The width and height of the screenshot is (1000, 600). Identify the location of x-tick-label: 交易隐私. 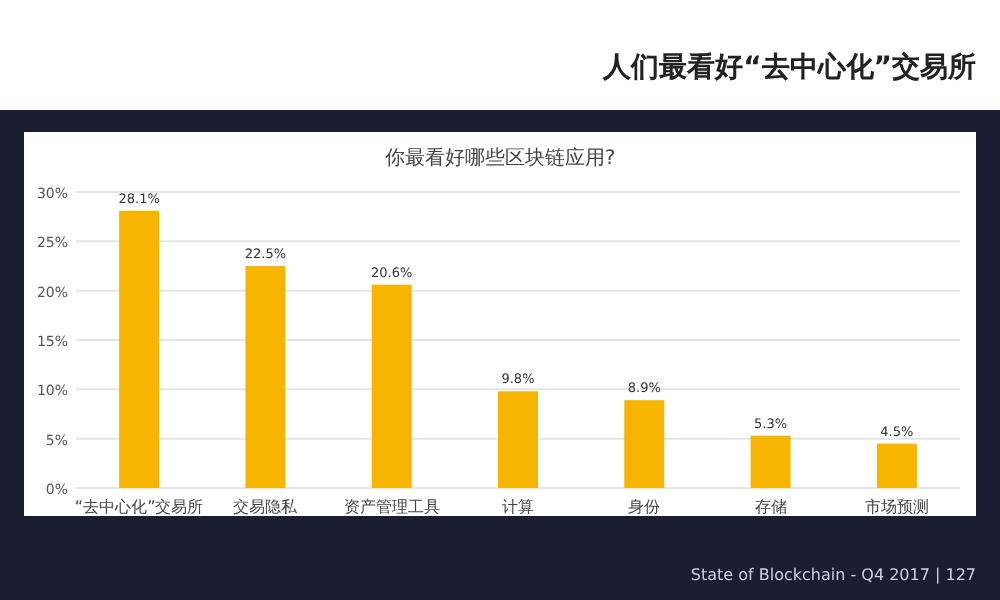
(266, 507).